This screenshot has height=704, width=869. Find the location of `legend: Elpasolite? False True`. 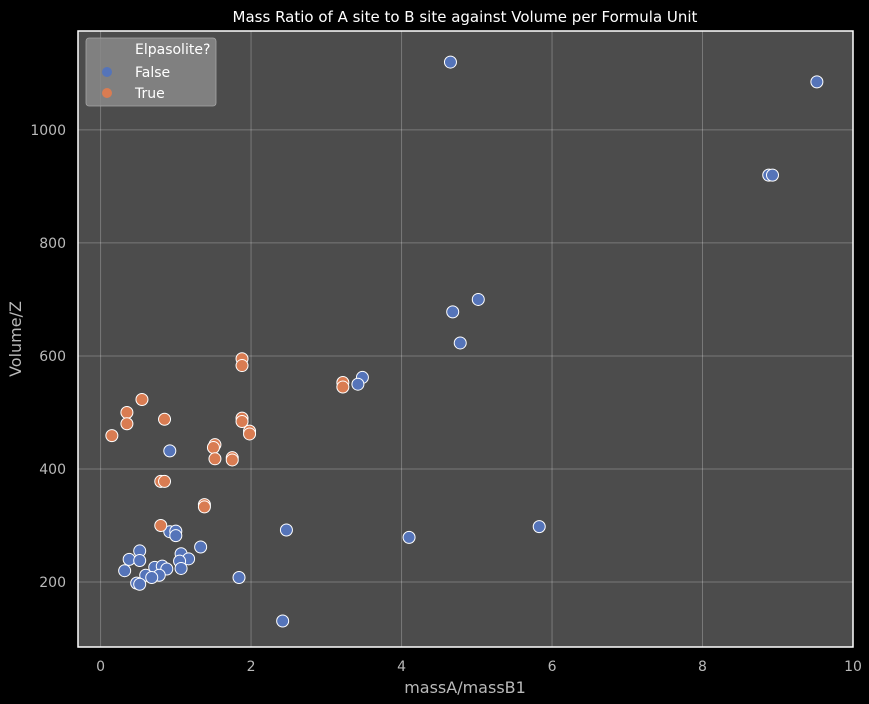

legend: Elpasolite? False True is located at coordinates (151, 72).